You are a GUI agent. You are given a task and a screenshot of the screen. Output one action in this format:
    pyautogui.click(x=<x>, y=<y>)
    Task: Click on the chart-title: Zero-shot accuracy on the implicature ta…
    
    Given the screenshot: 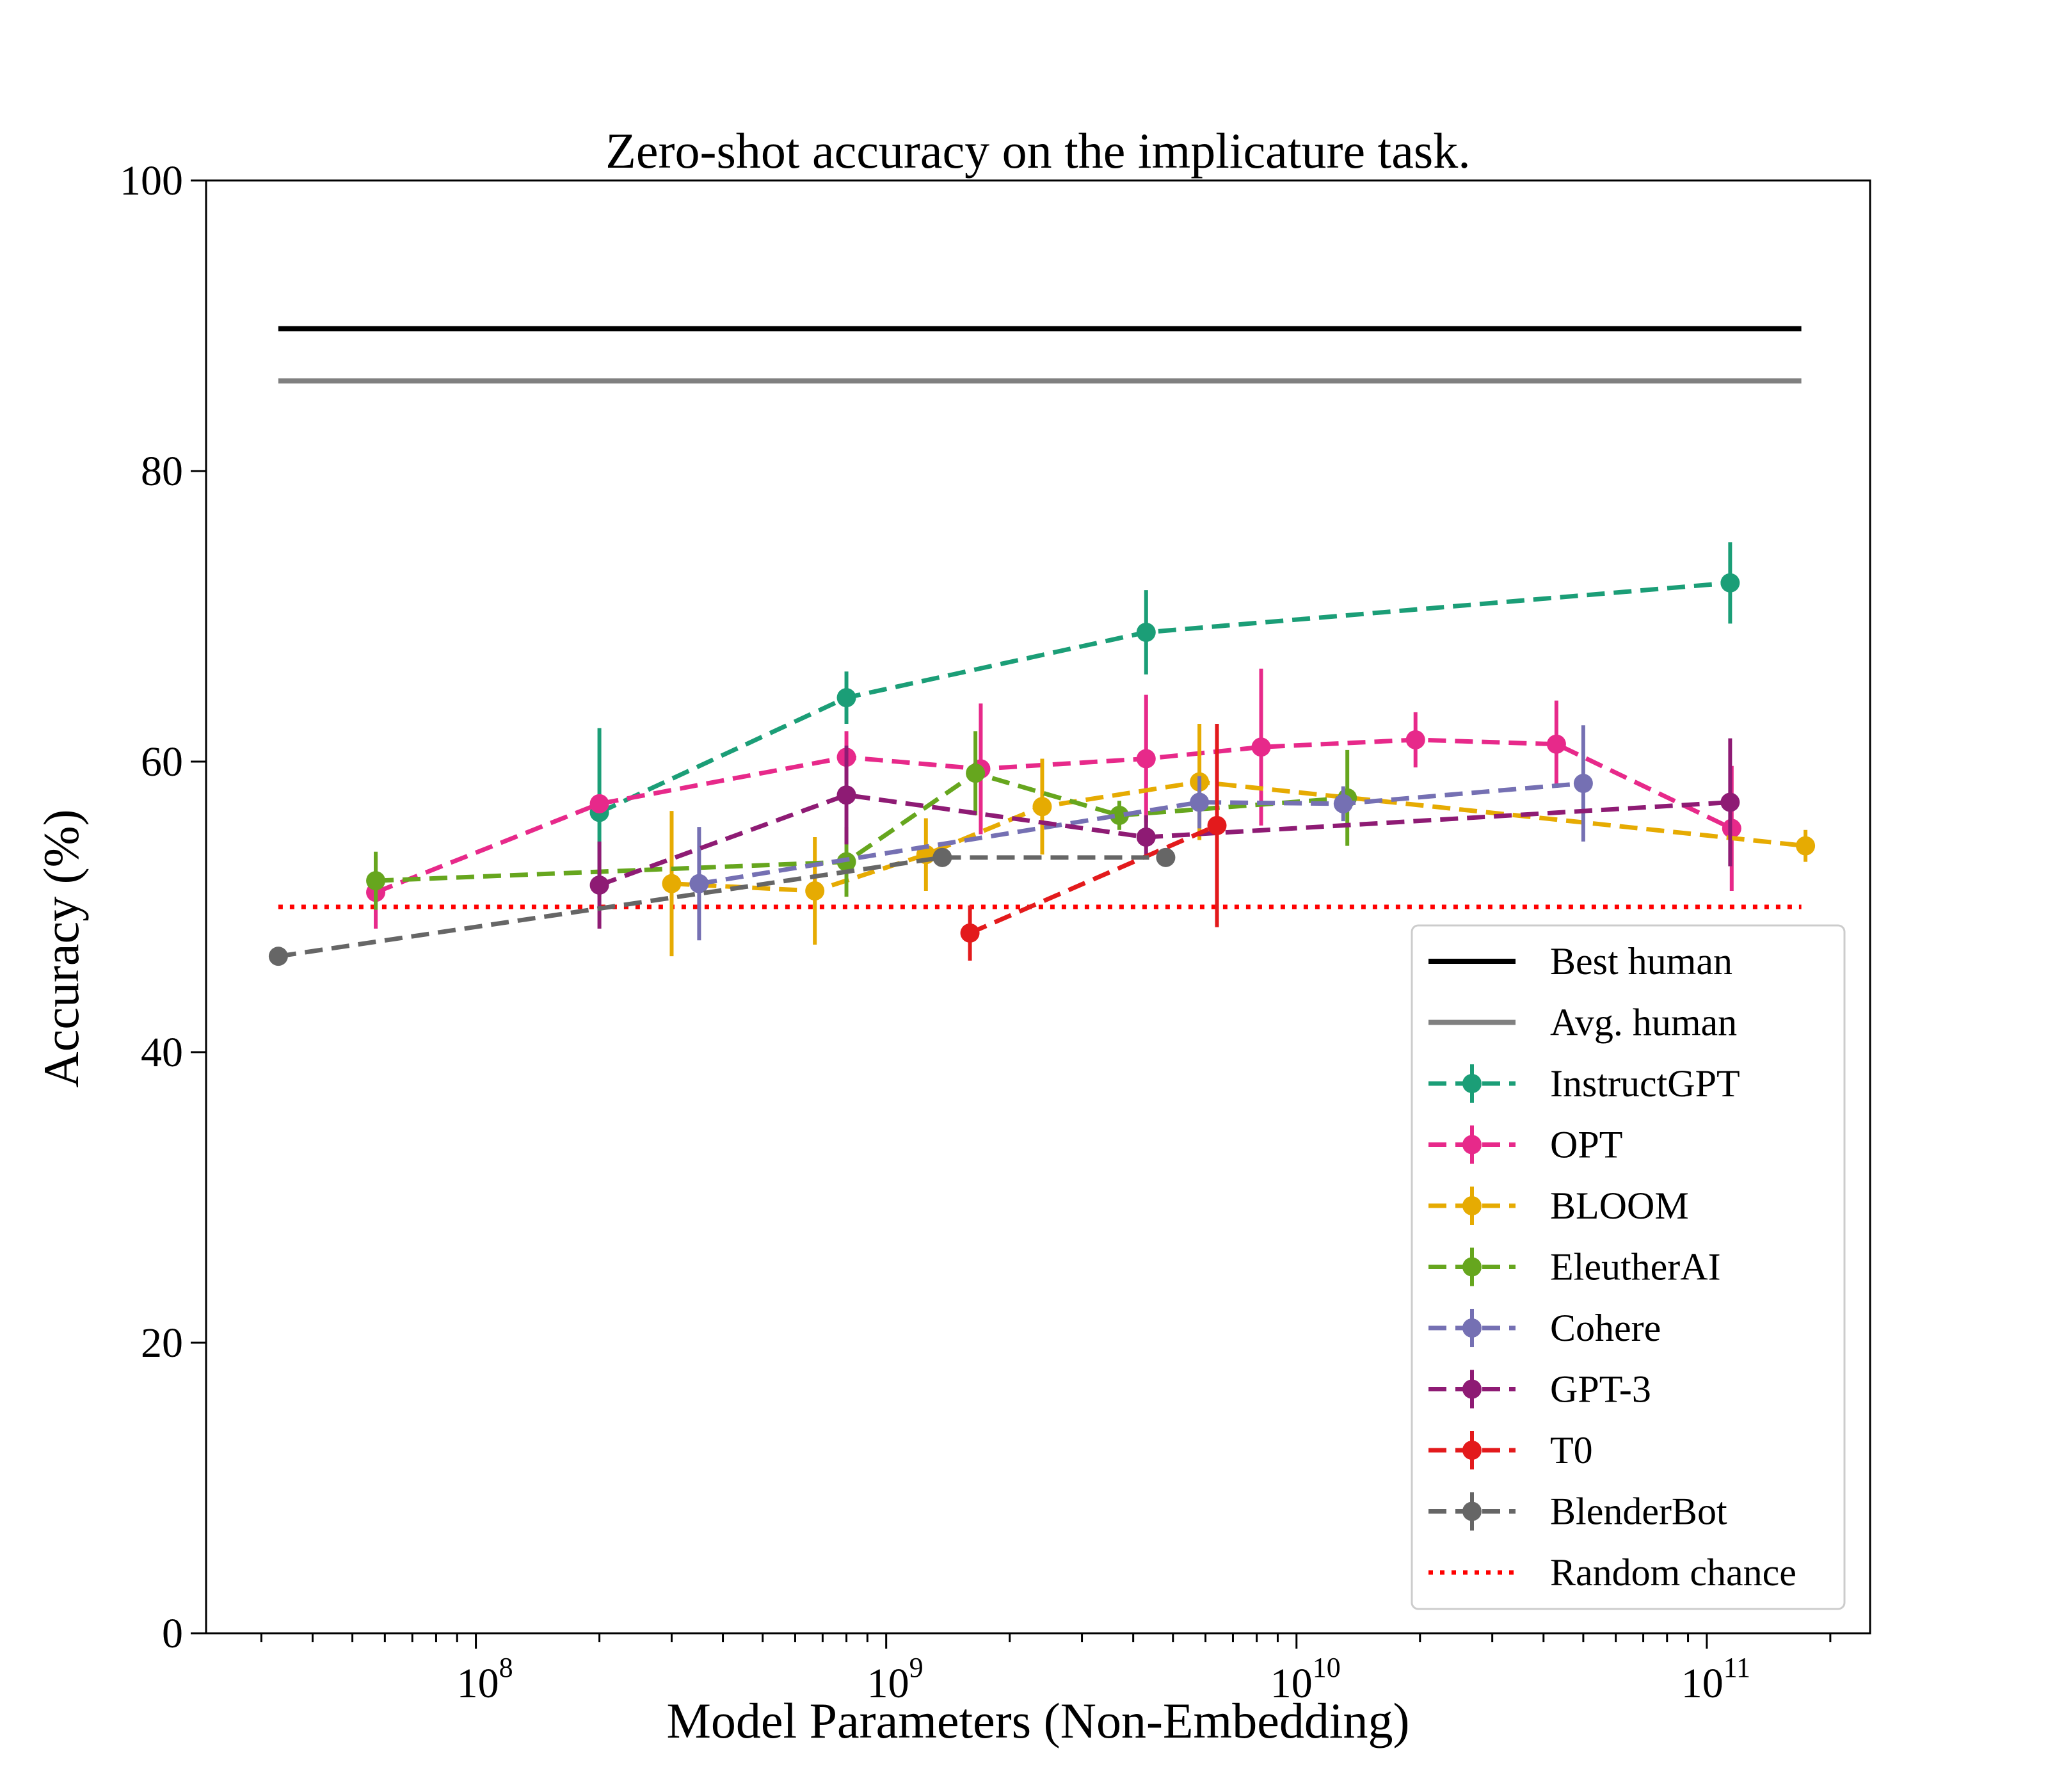 What is the action you would take?
    pyautogui.click(x=1037, y=151)
    